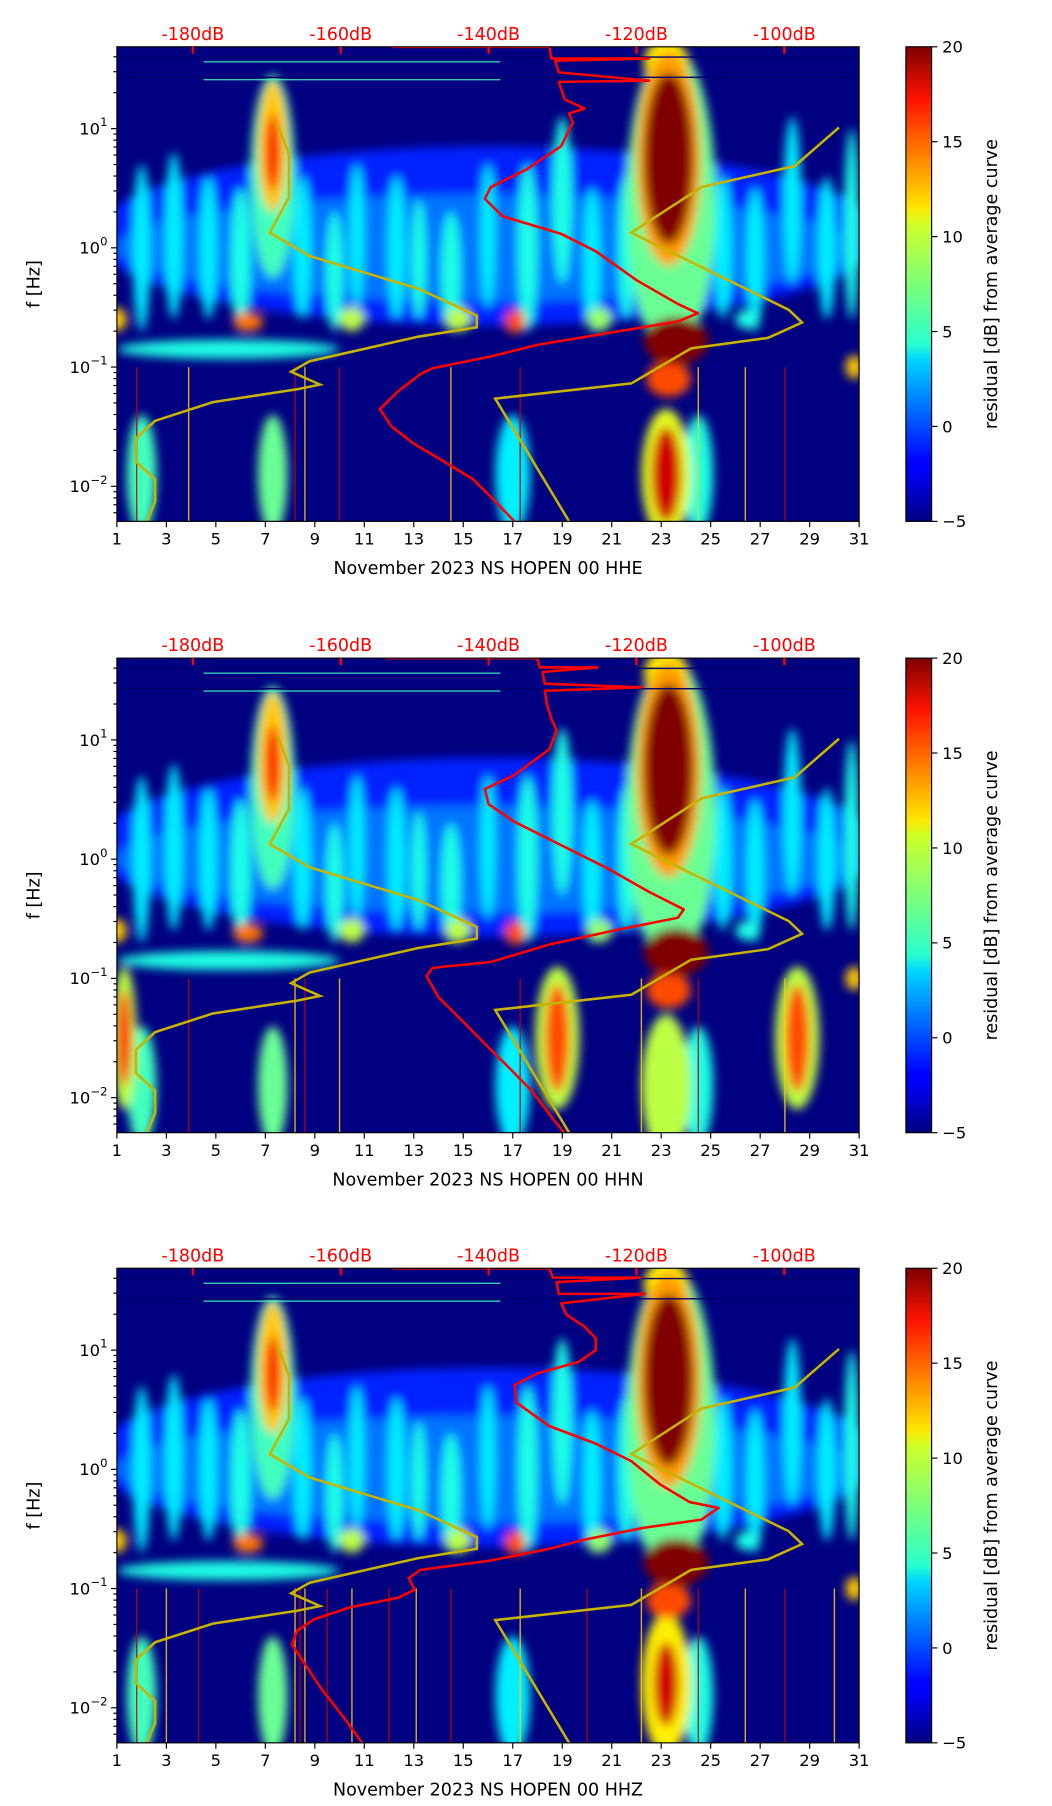 The height and width of the screenshot is (1806, 1052). What do you see at coordinates (216, 539) in the screenshot?
I see `x-axis-tick-label: 5` at bounding box center [216, 539].